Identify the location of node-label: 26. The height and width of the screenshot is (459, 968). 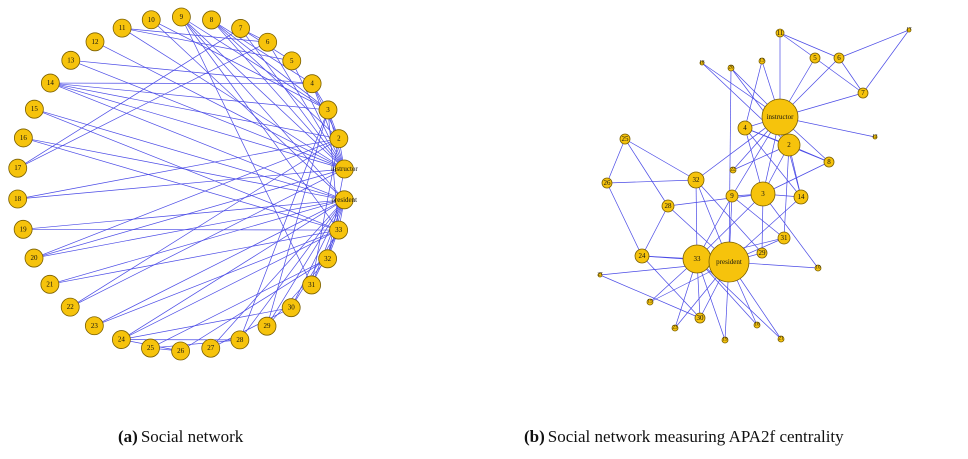
(608, 183).